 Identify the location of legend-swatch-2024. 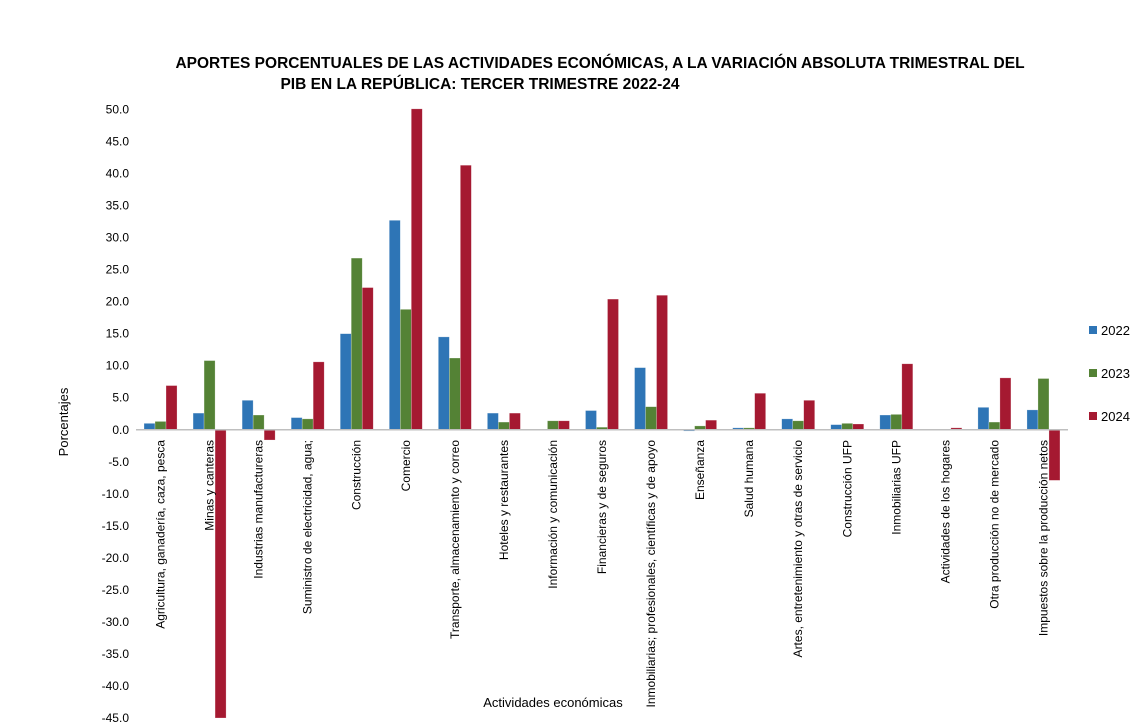
(1093, 416).